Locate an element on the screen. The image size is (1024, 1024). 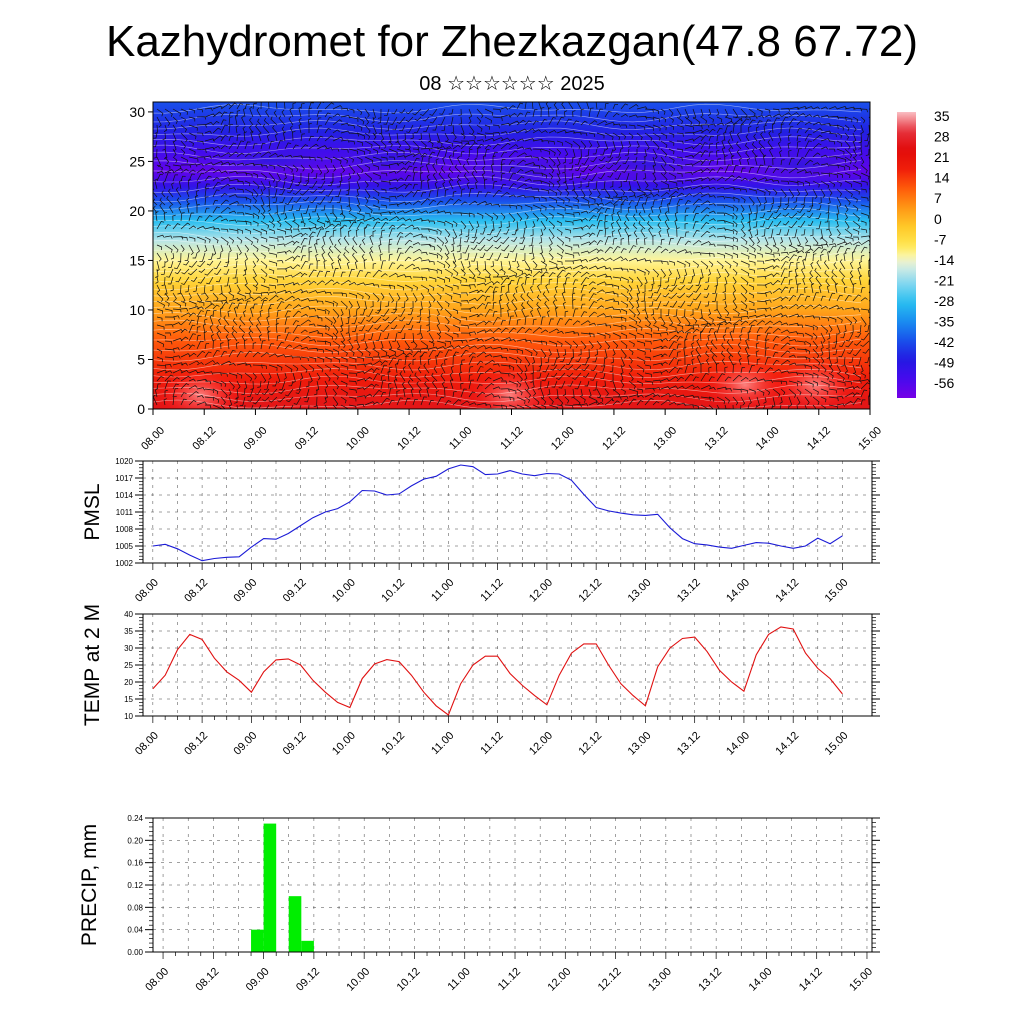
x-tick-label: 12.12 is located at coordinates (610, 980).